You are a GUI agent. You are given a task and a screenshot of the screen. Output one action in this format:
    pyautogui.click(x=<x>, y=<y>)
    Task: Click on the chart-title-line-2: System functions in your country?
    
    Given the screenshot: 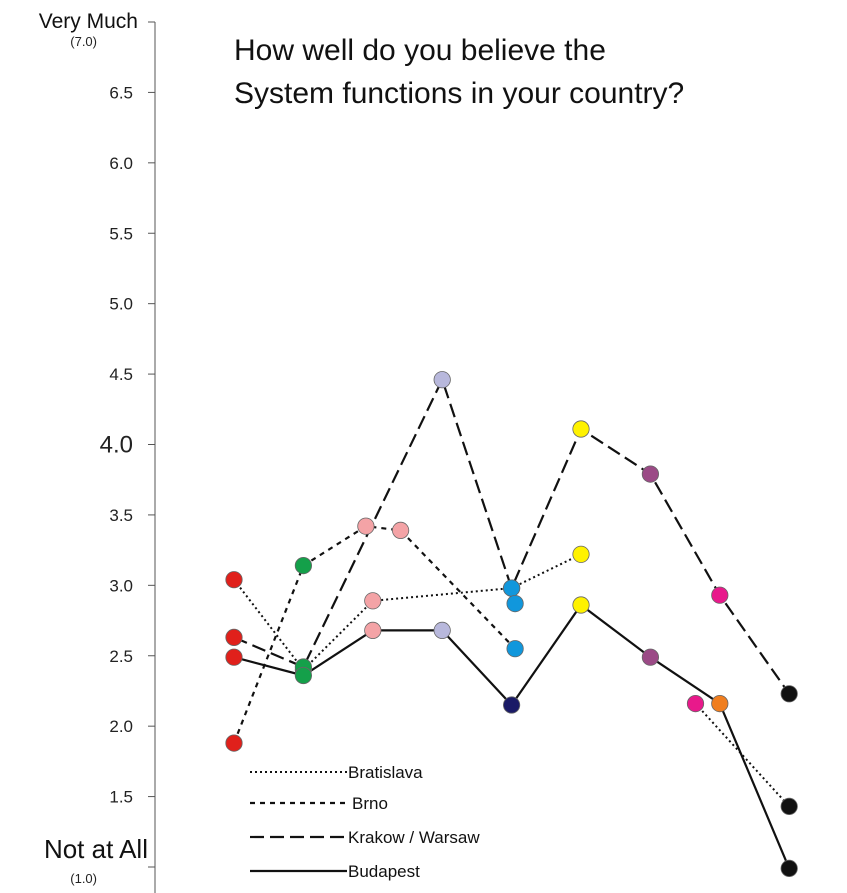 What is the action you would take?
    pyautogui.click(x=459, y=93)
    